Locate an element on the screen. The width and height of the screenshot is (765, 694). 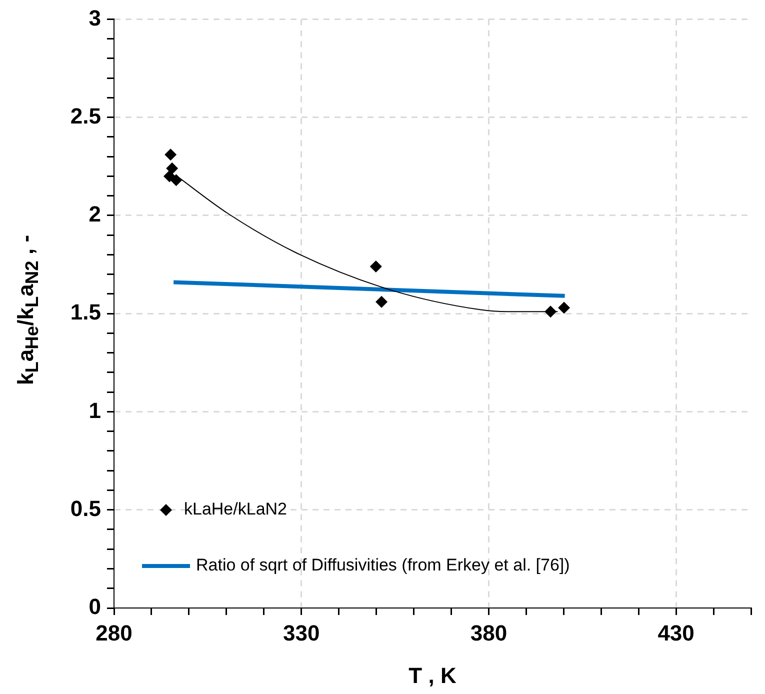
x-axis-title: T , K is located at coordinates (432, 675).